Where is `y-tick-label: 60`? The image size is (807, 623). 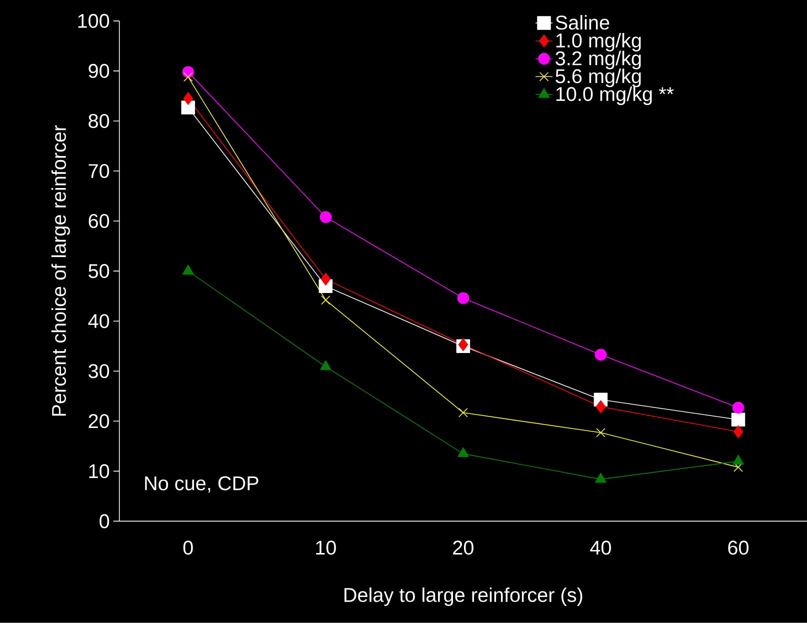 y-tick-label: 60 is located at coordinates (99, 221).